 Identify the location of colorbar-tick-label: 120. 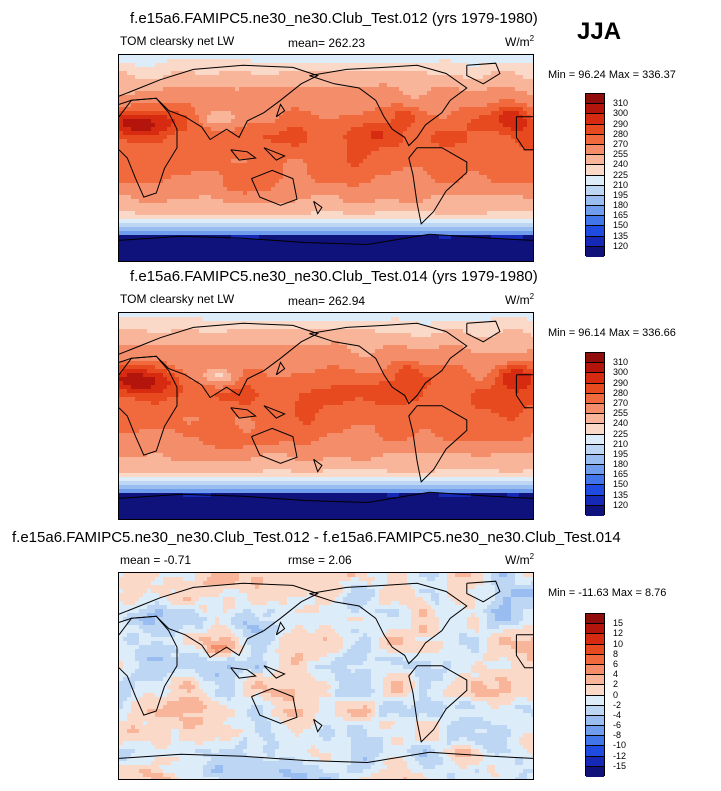
(621, 245).